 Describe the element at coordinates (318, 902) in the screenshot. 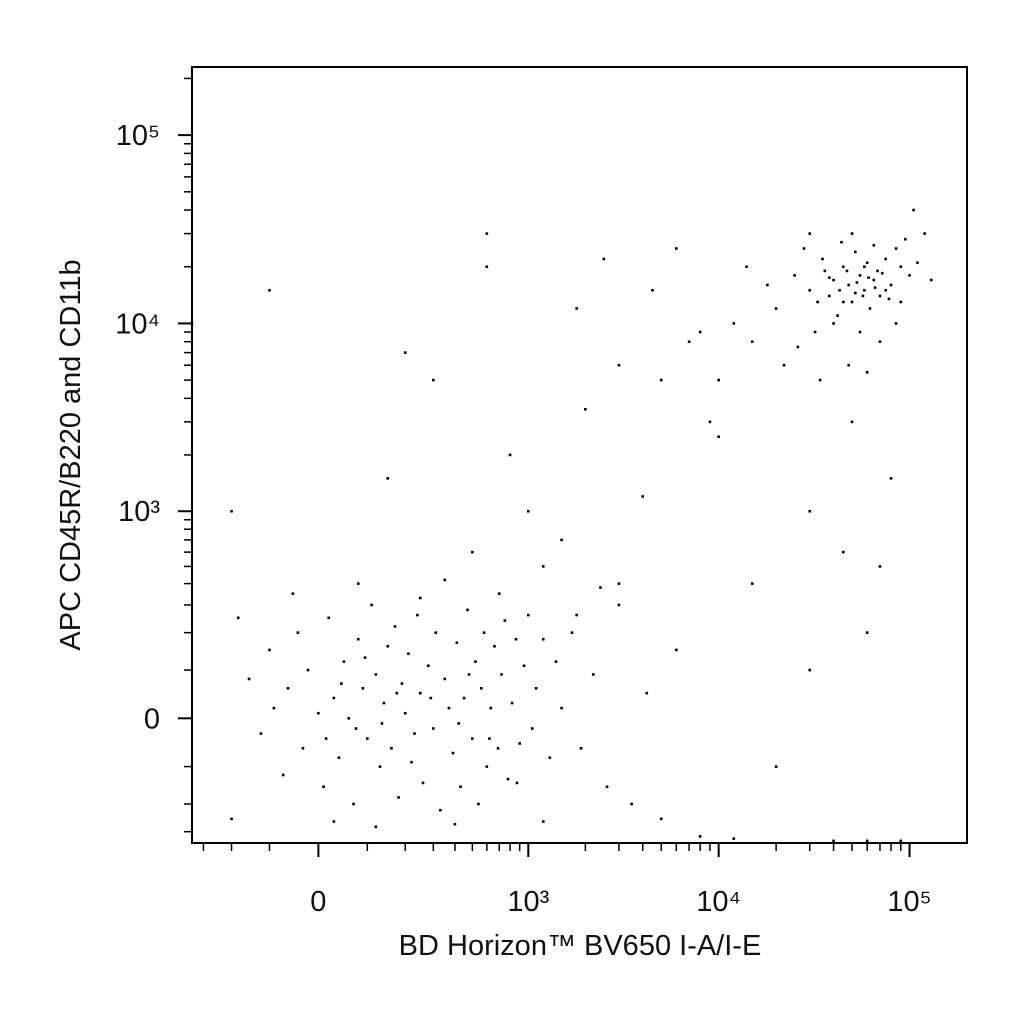

I see `x-tick-label: 0` at that location.